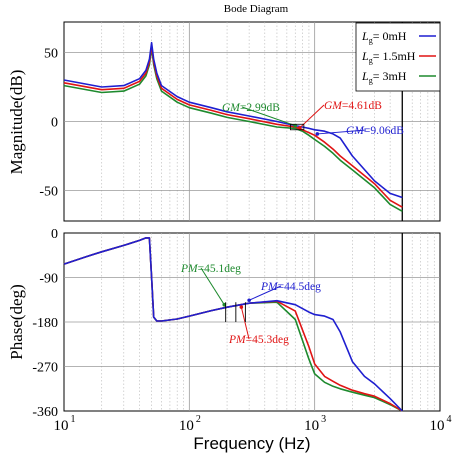 The width and height of the screenshot is (457, 459). I want to click on y-tick-label: -90, so click(48, 279).